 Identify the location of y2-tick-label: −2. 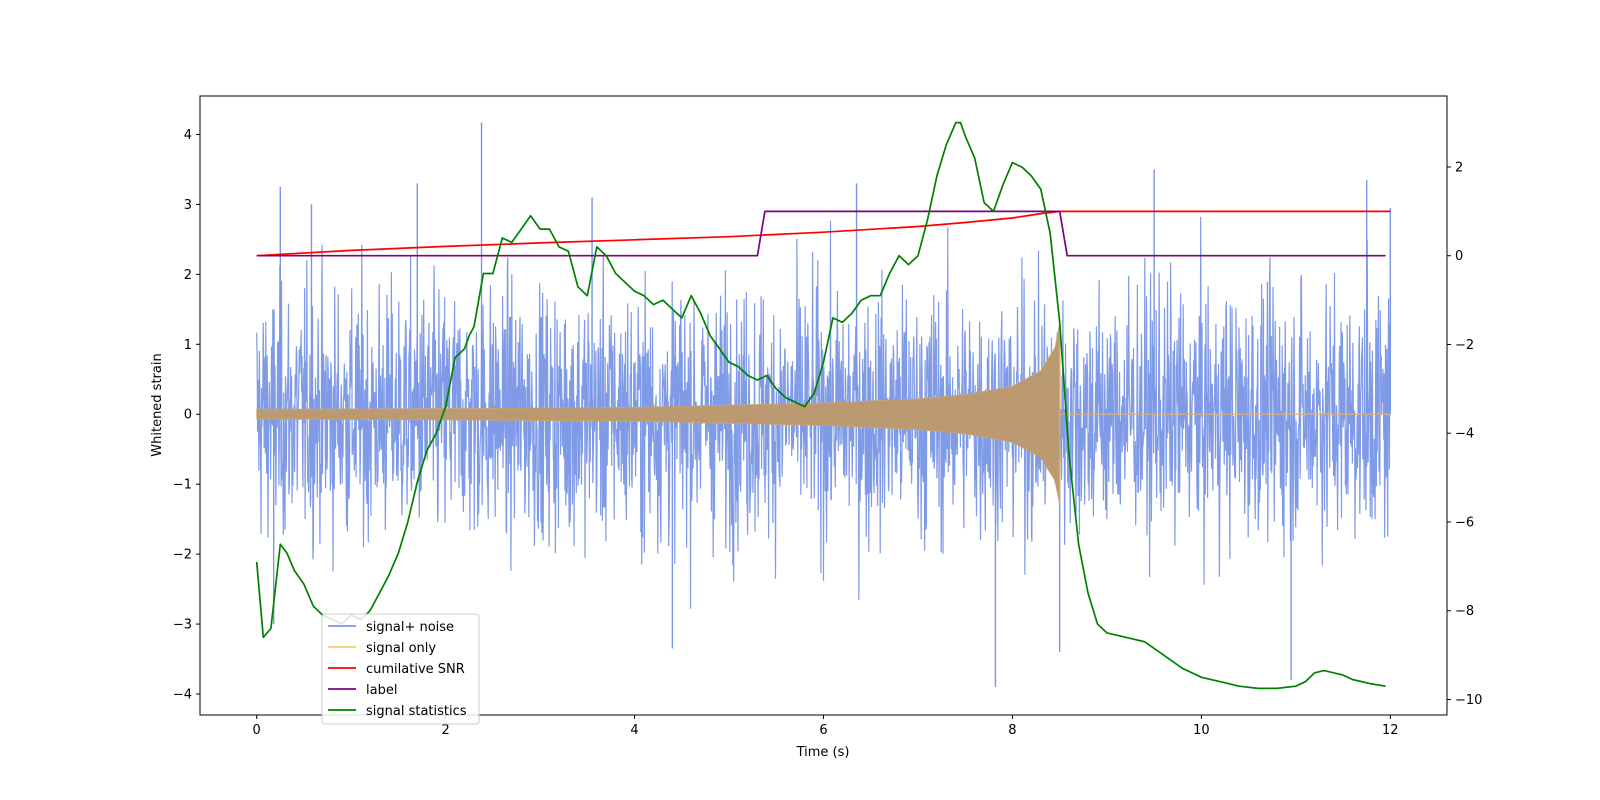
(1464, 345).